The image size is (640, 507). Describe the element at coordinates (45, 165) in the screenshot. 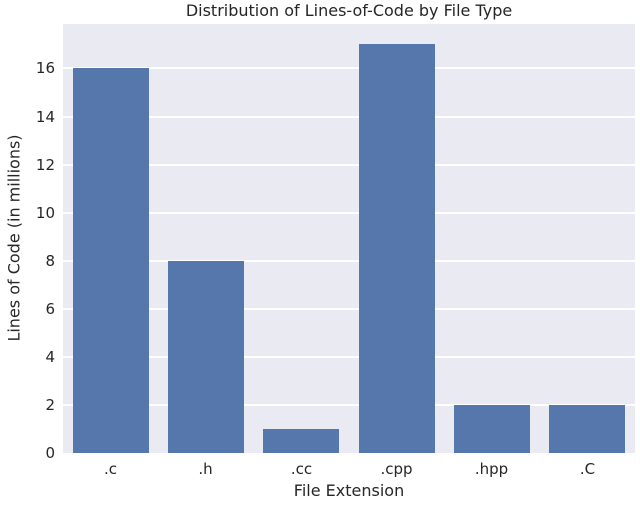

I see `y-tick-label: 12` at that location.